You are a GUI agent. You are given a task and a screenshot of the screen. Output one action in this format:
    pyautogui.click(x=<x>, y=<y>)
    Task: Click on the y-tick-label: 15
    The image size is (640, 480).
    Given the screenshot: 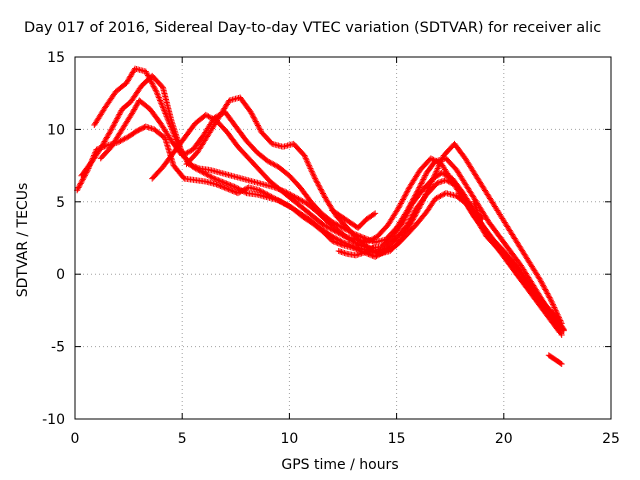 What is the action you would take?
    pyautogui.click(x=56, y=58)
    